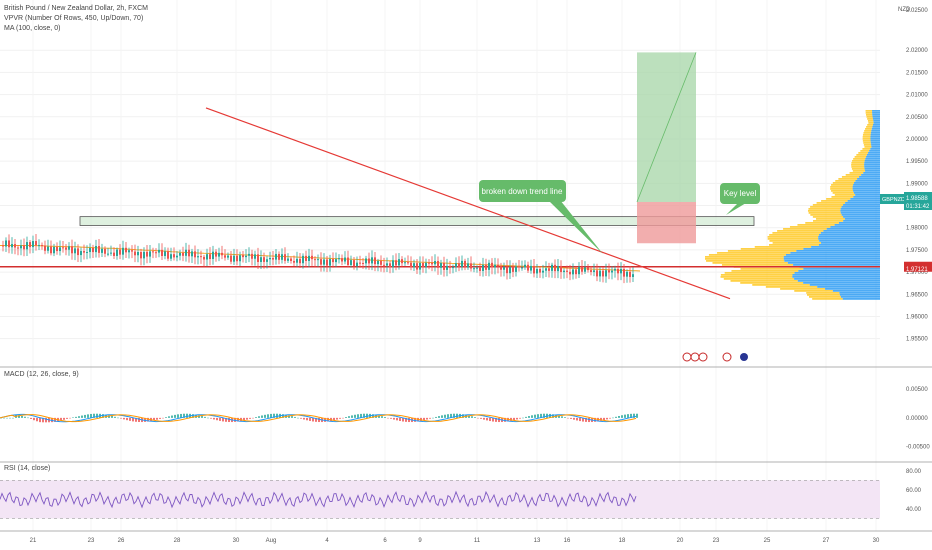 The image size is (932, 550). I want to click on macd-tick-label: 0.00000, so click(917, 419).